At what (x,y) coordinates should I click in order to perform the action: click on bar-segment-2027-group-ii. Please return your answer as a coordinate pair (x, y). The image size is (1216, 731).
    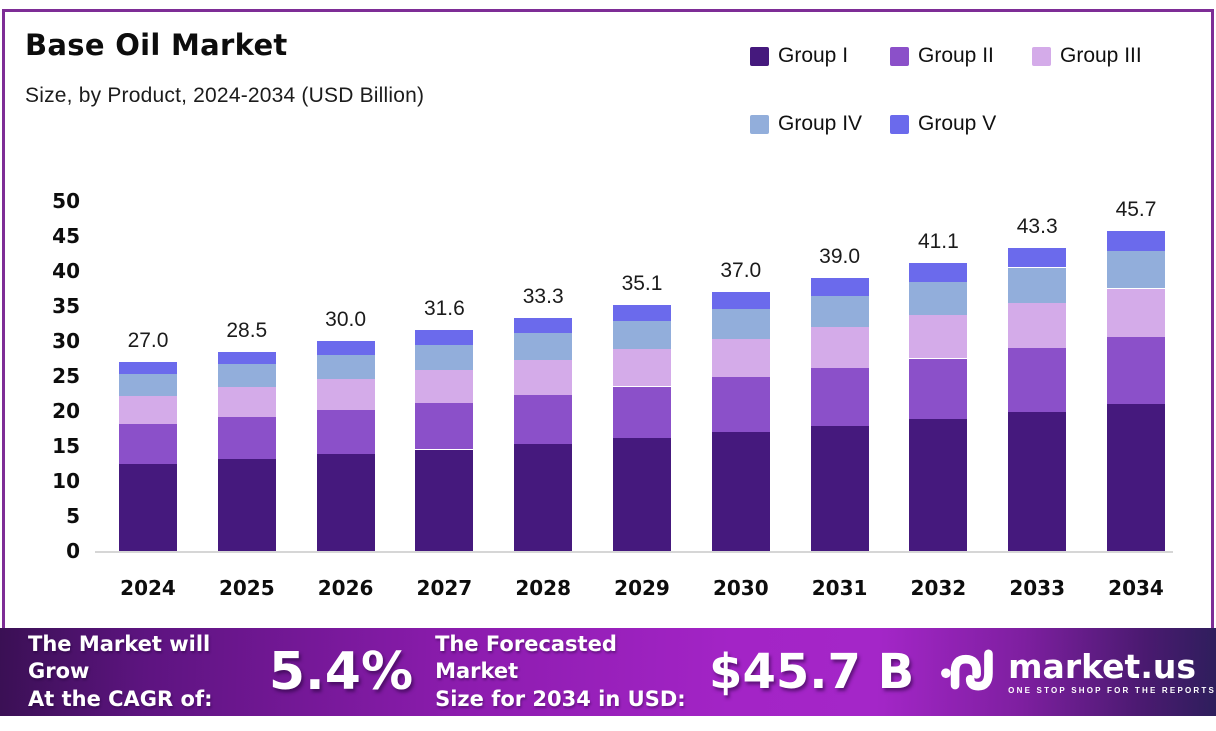
    Looking at the image, I should click on (444, 426).